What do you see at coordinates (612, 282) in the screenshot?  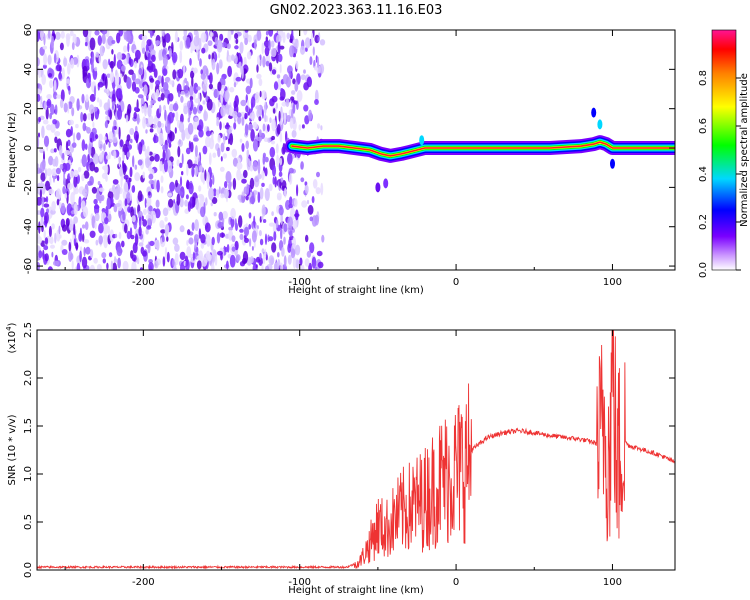 I see `x-tick-label: 100` at bounding box center [612, 282].